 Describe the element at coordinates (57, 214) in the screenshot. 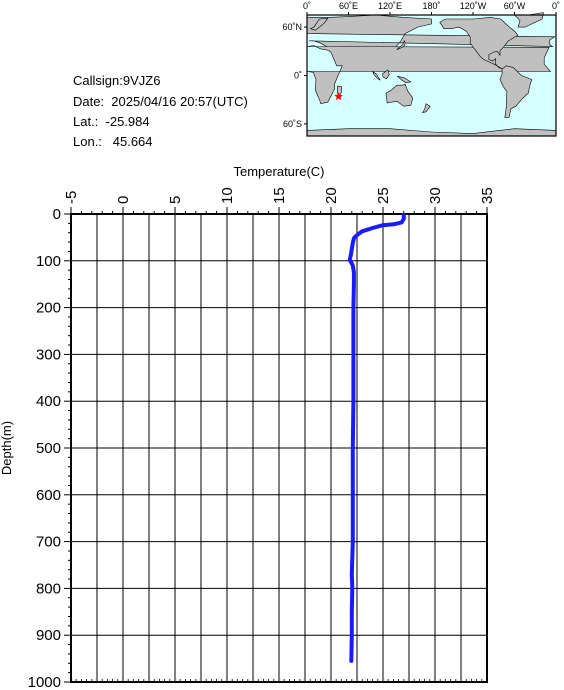

I see `y-tick-label: 0` at that location.